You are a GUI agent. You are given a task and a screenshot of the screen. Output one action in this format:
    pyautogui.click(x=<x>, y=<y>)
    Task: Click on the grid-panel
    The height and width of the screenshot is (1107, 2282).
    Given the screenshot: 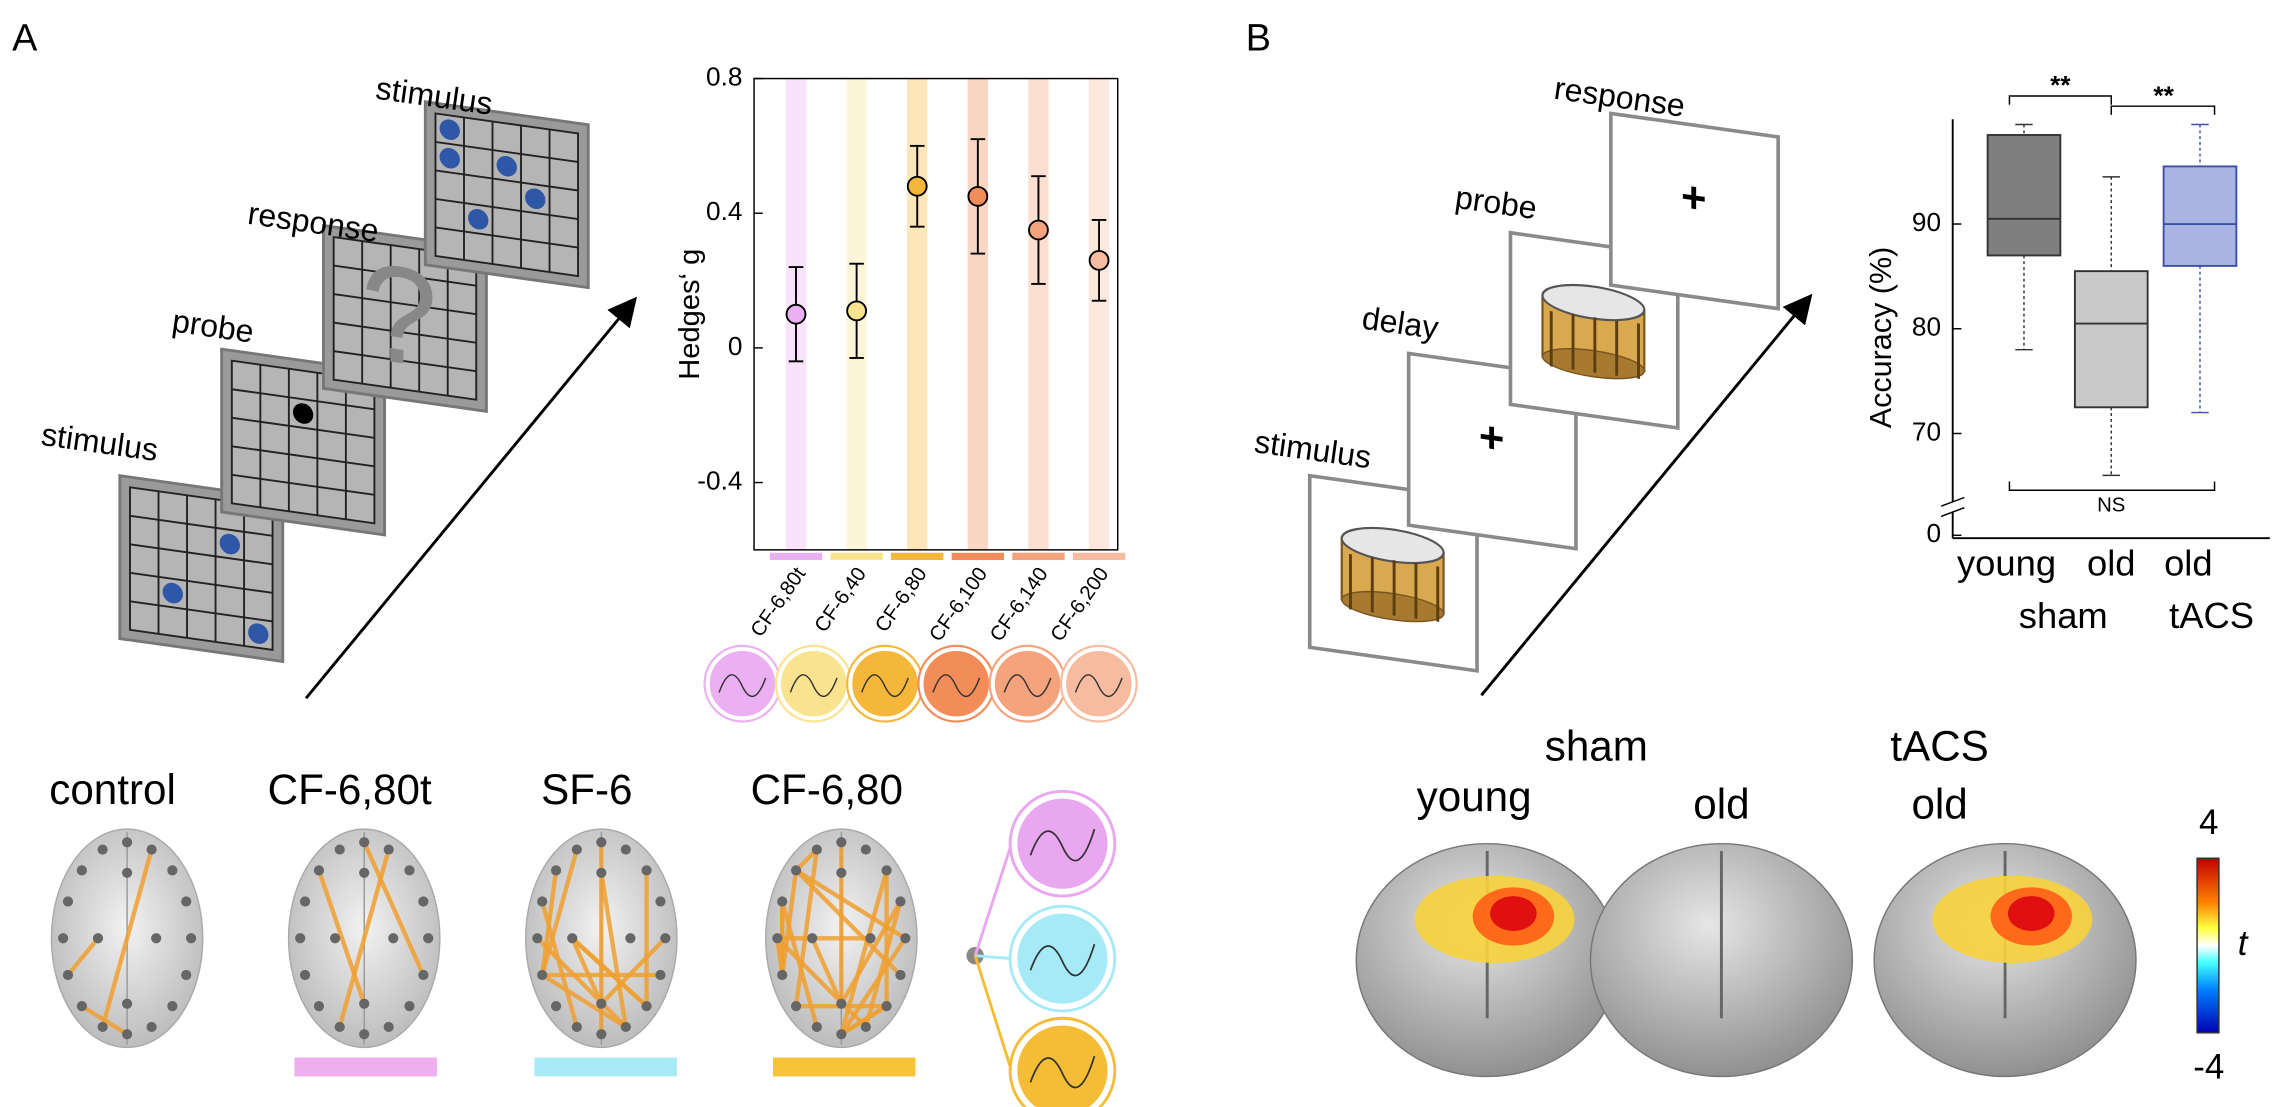 What is the action you would take?
    pyautogui.click(x=303, y=442)
    